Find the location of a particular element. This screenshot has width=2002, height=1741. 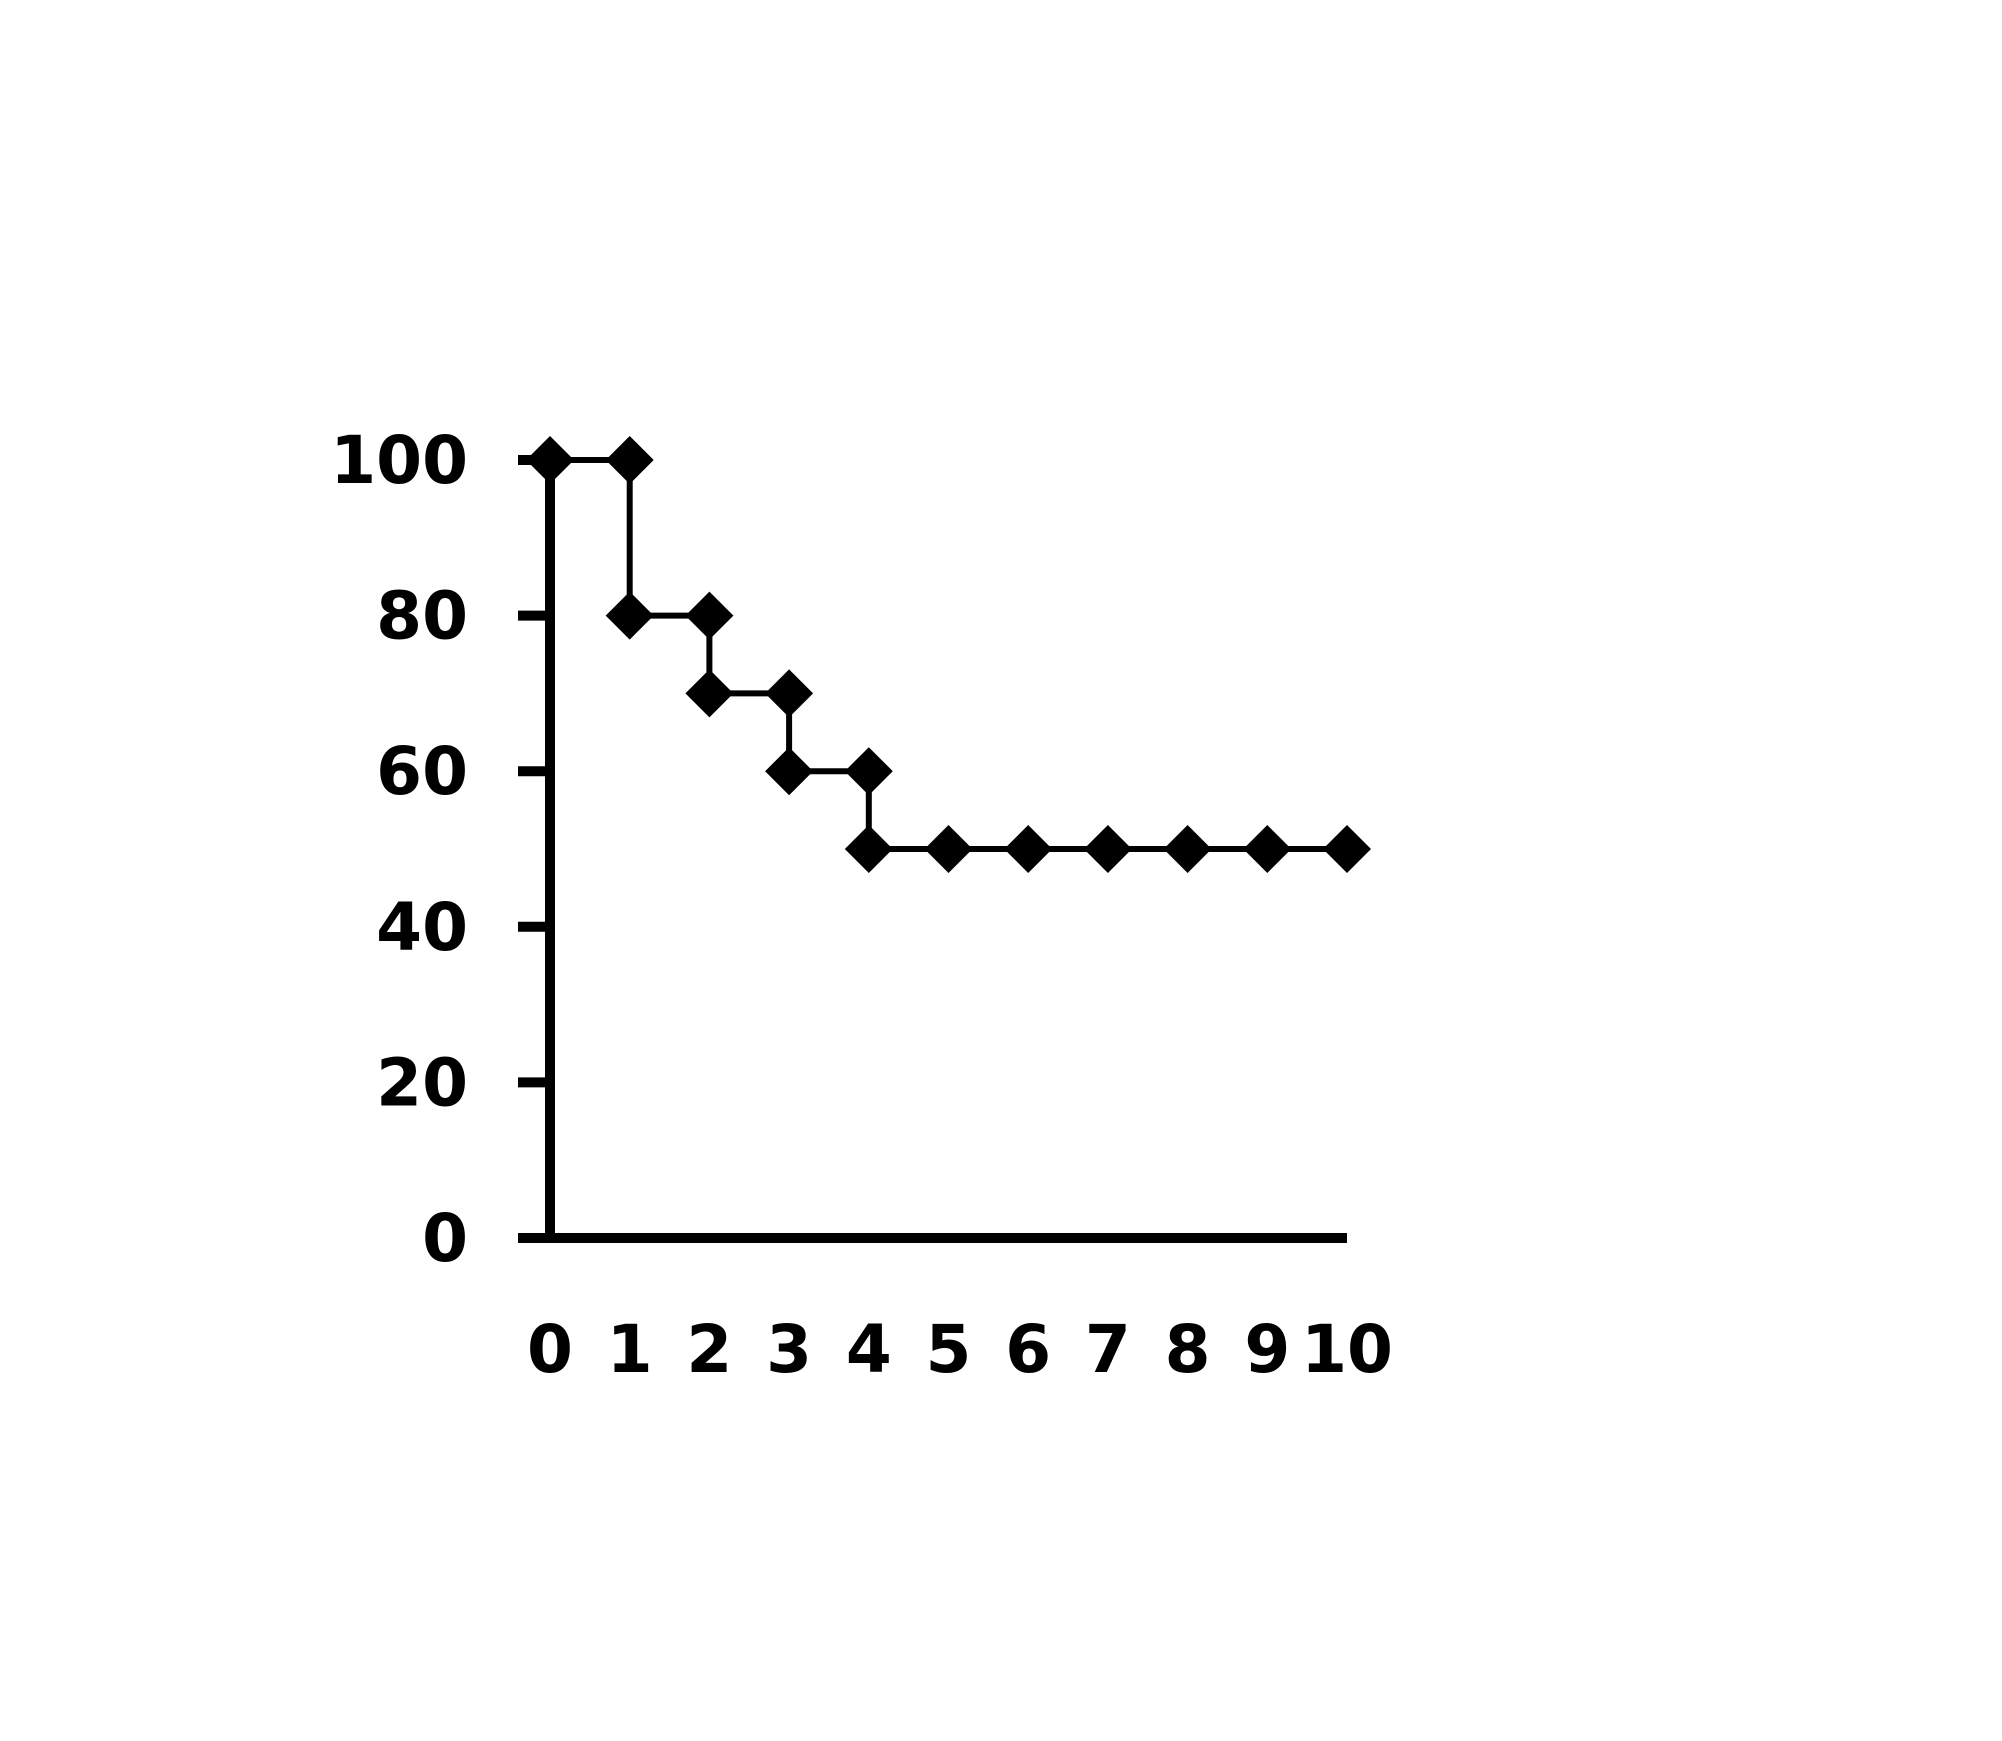

series-group is located at coordinates (948, 654).